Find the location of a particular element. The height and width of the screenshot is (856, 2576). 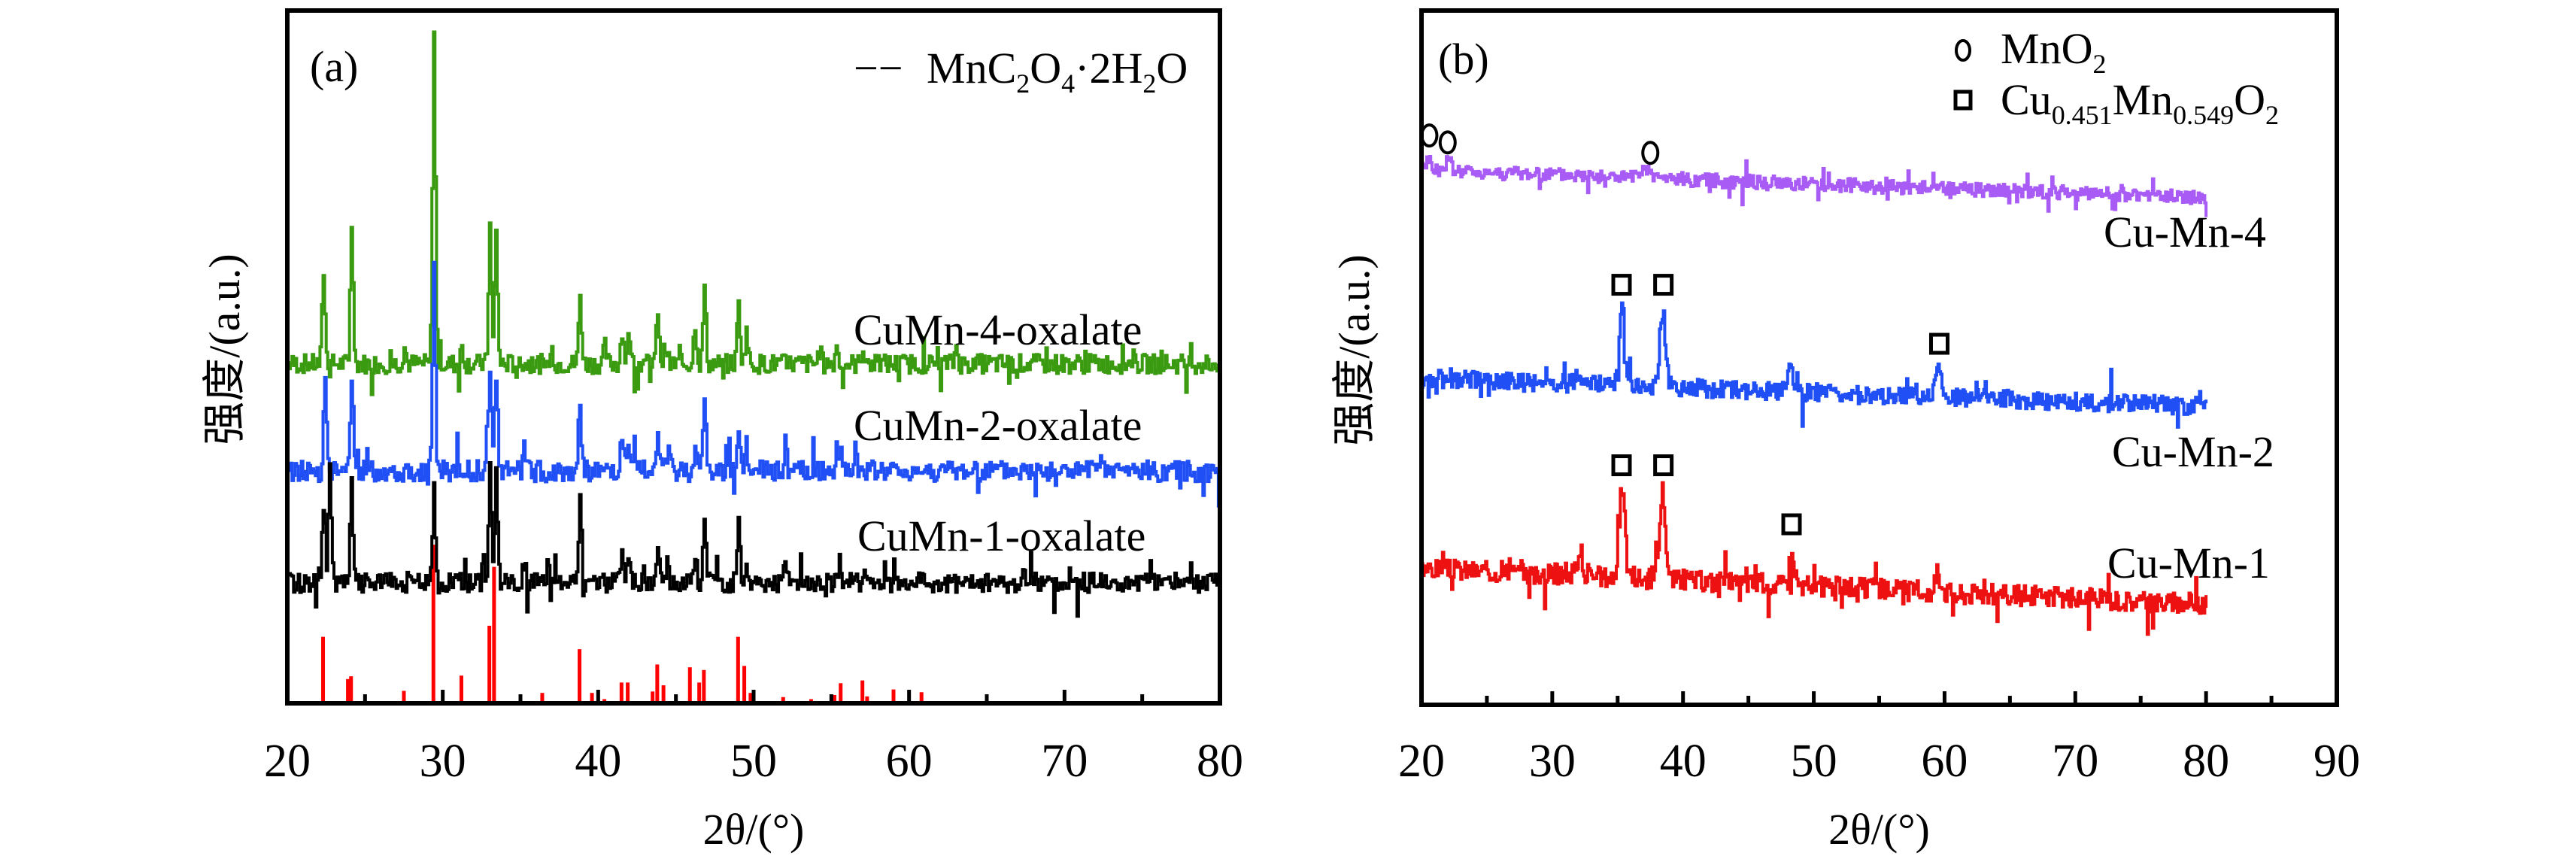

subscript: 0.549 is located at coordinates (2203, 115).